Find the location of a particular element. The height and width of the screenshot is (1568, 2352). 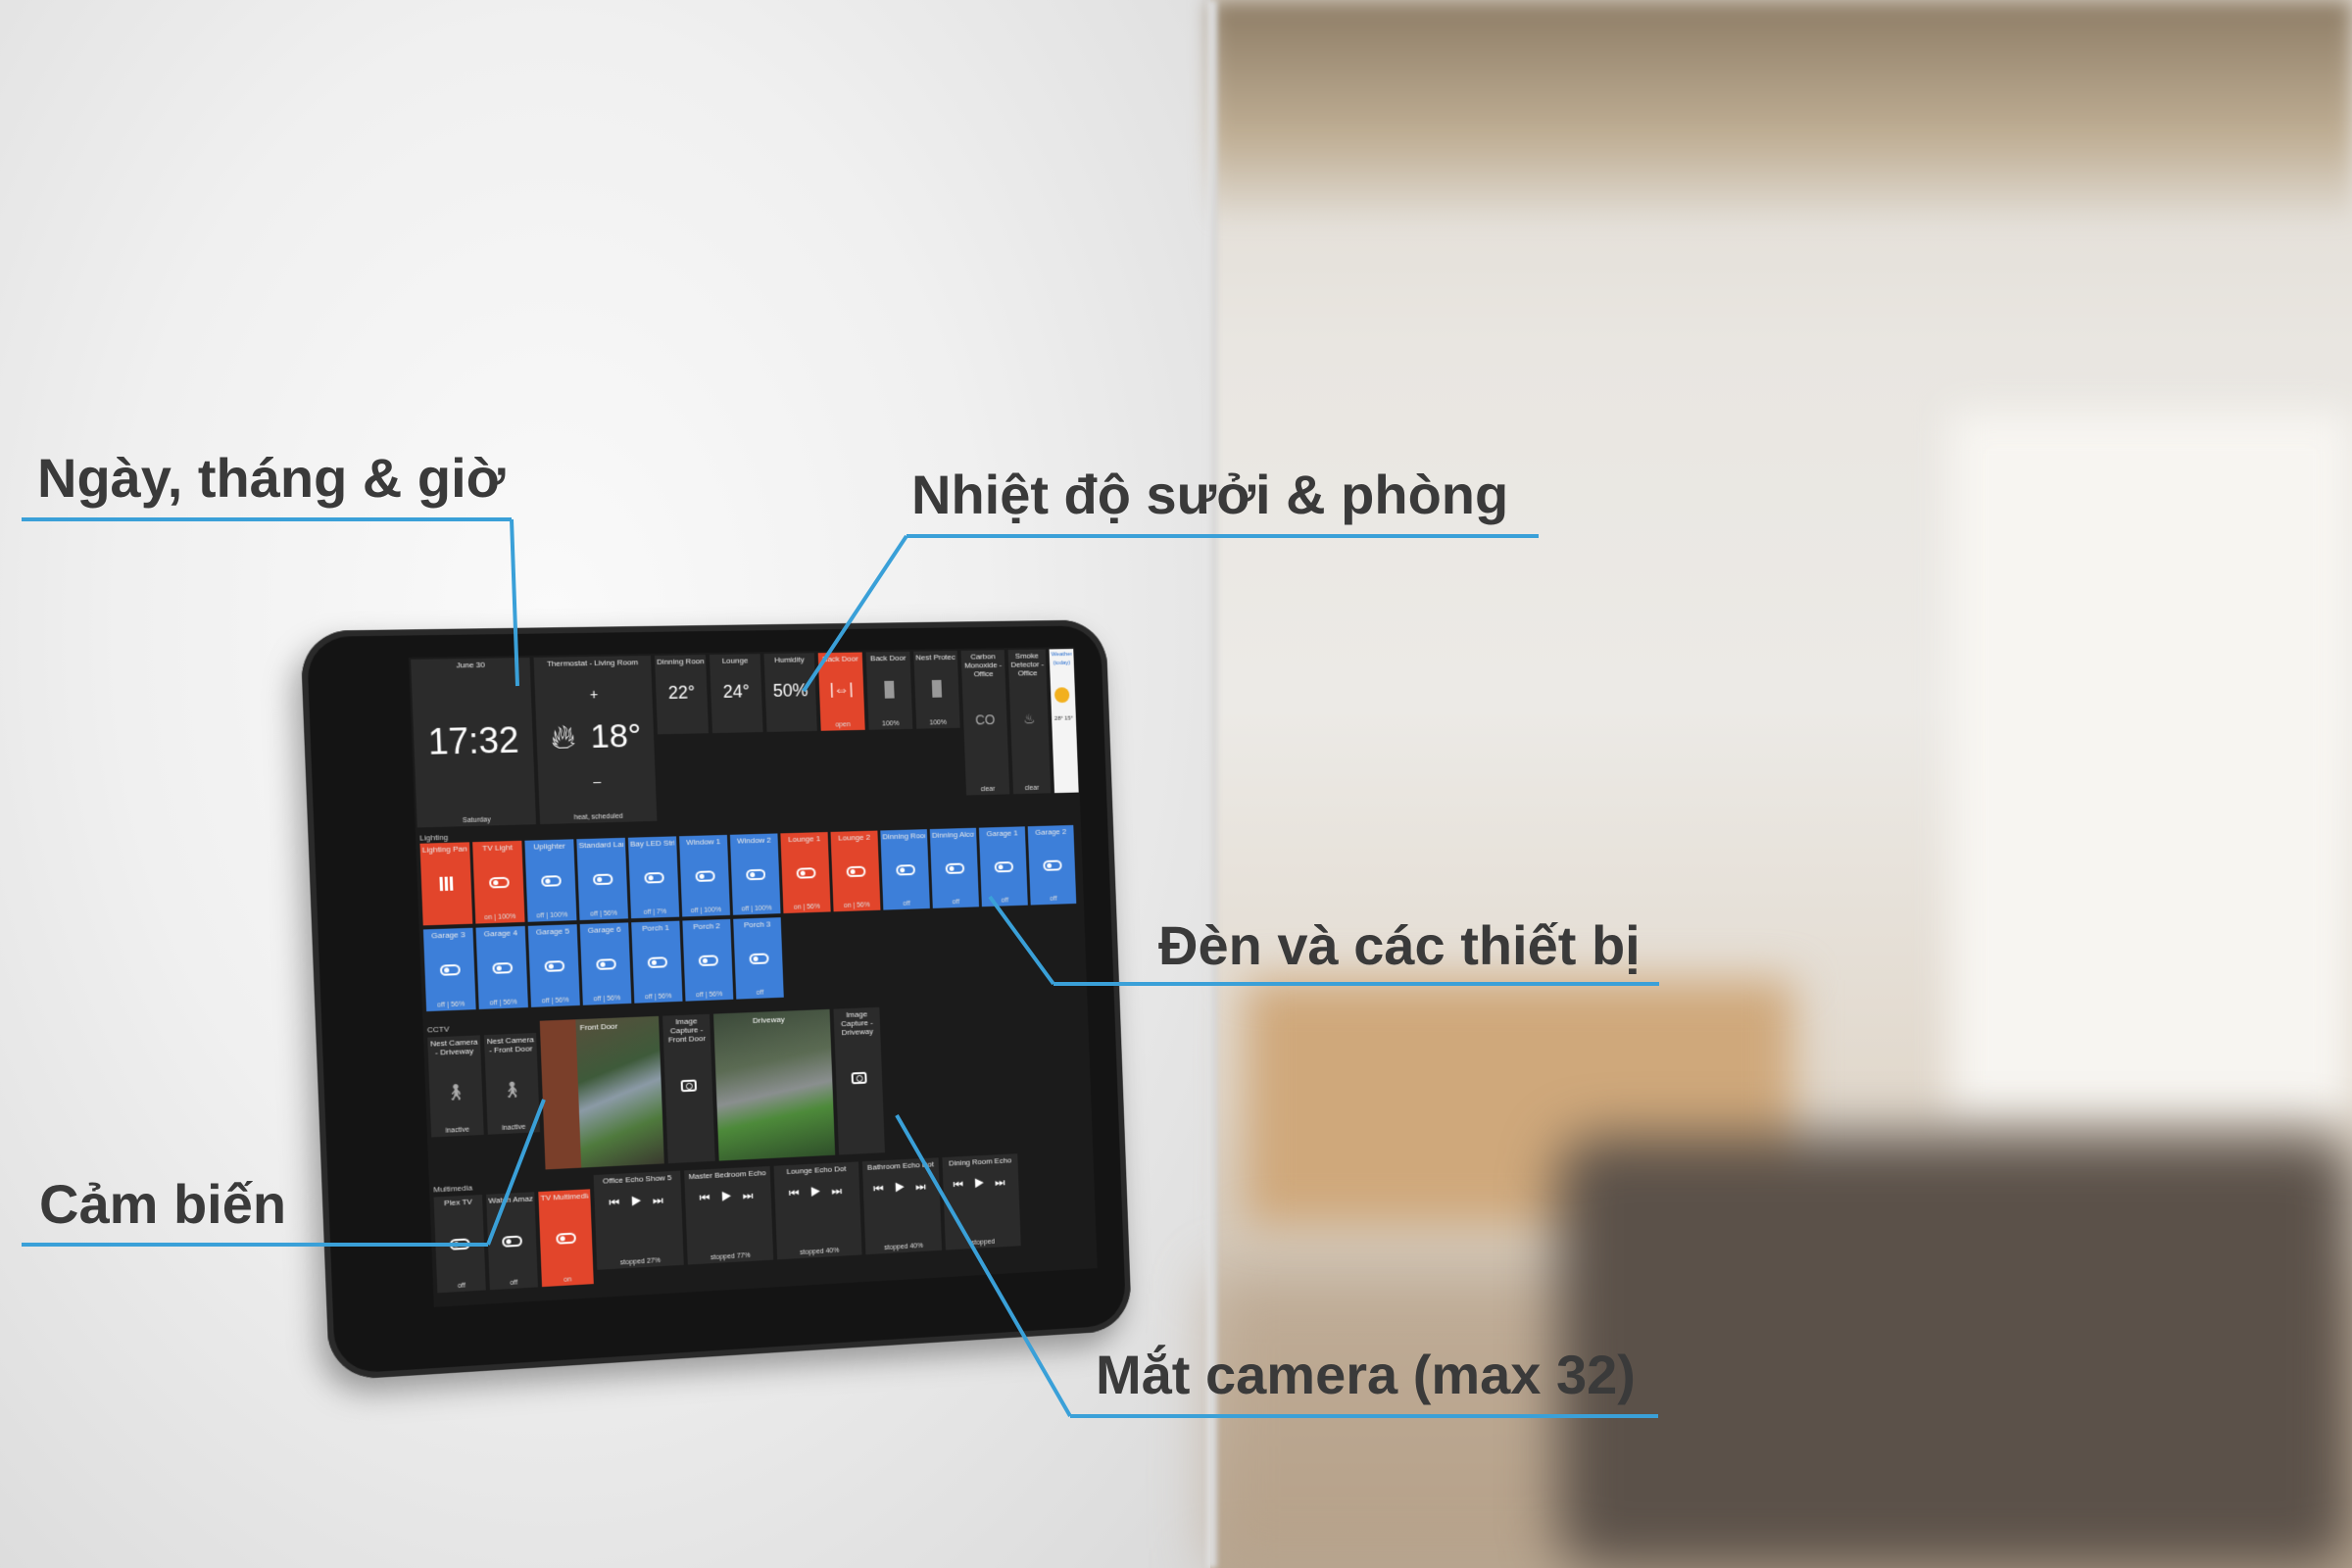

media-label: Master Bedroom Echo is located at coordinates (727, 1174).